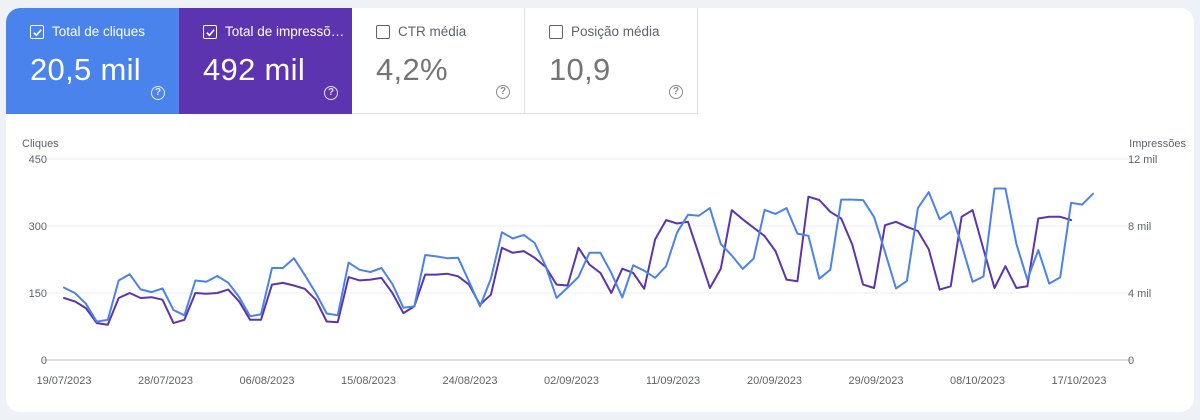  What do you see at coordinates (368, 381) in the screenshot?
I see `x-axis-tick-label: 15/08/2023` at bounding box center [368, 381].